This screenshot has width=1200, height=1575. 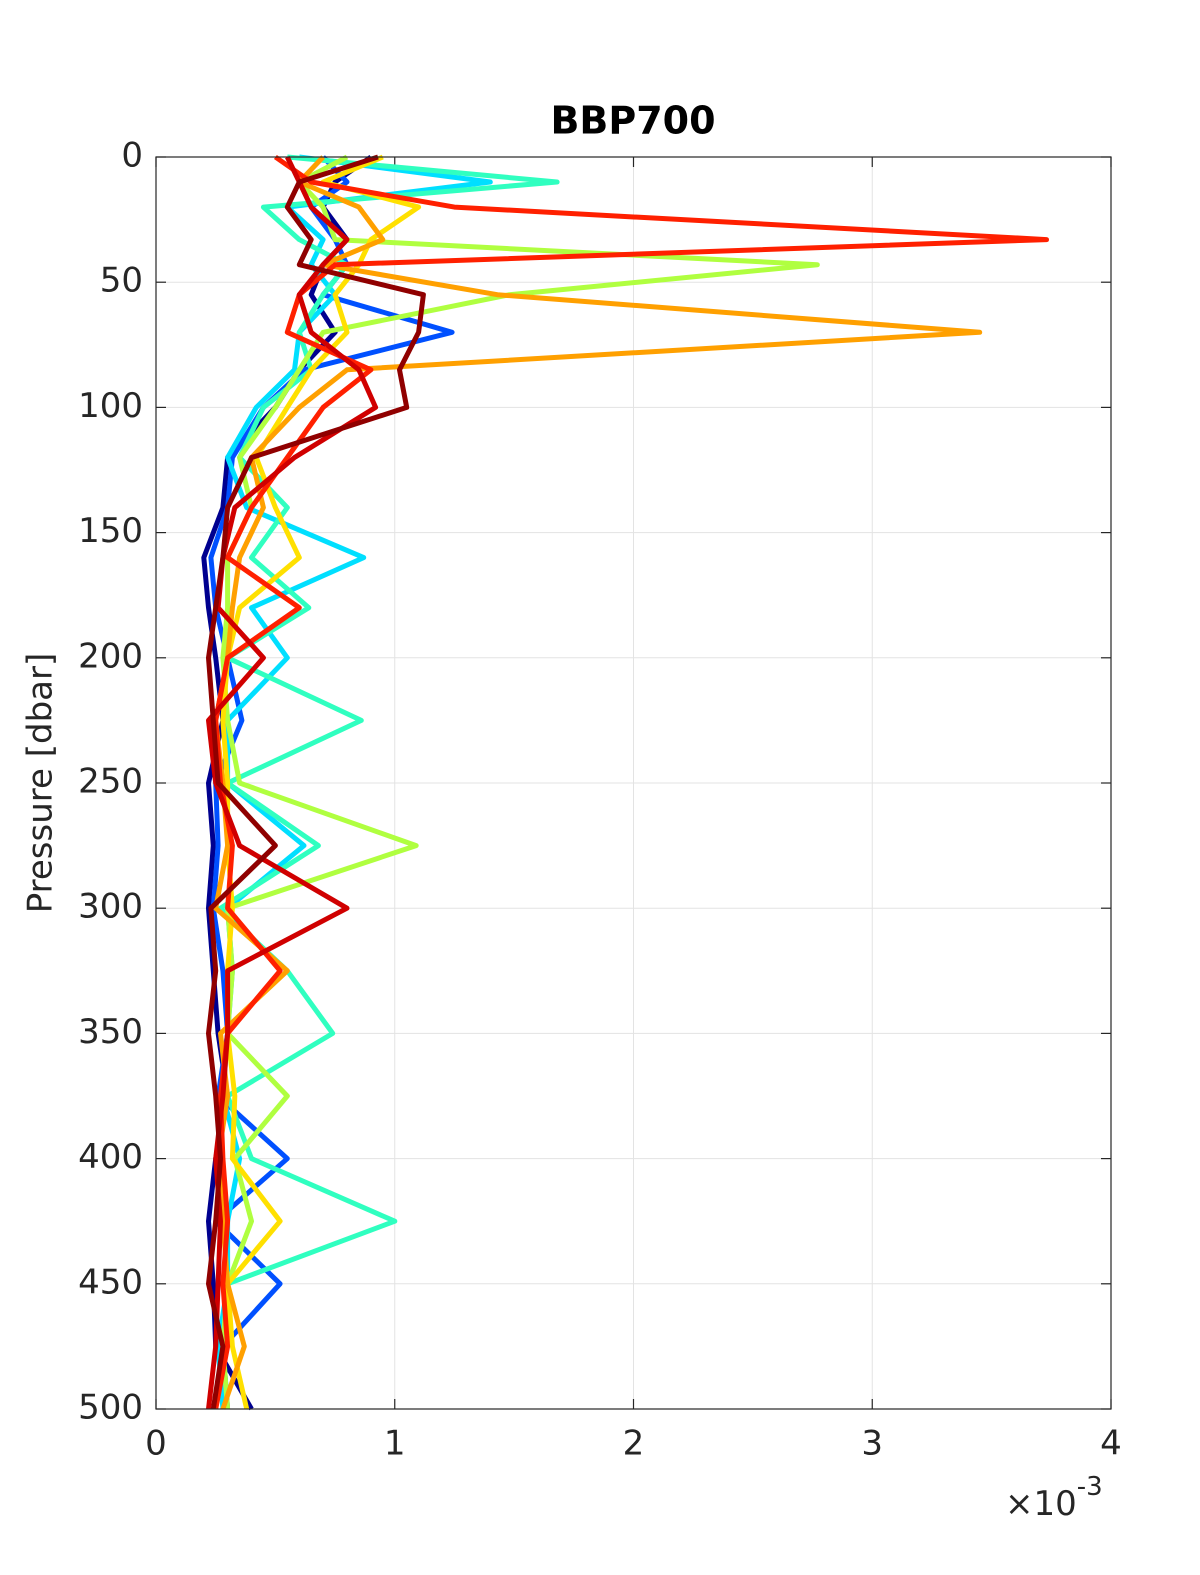 What do you see at coordinates (41, 783) in the screenshot?
I see `y-axis-label: Pressure [dbar]` at bounding box center [41, 783].